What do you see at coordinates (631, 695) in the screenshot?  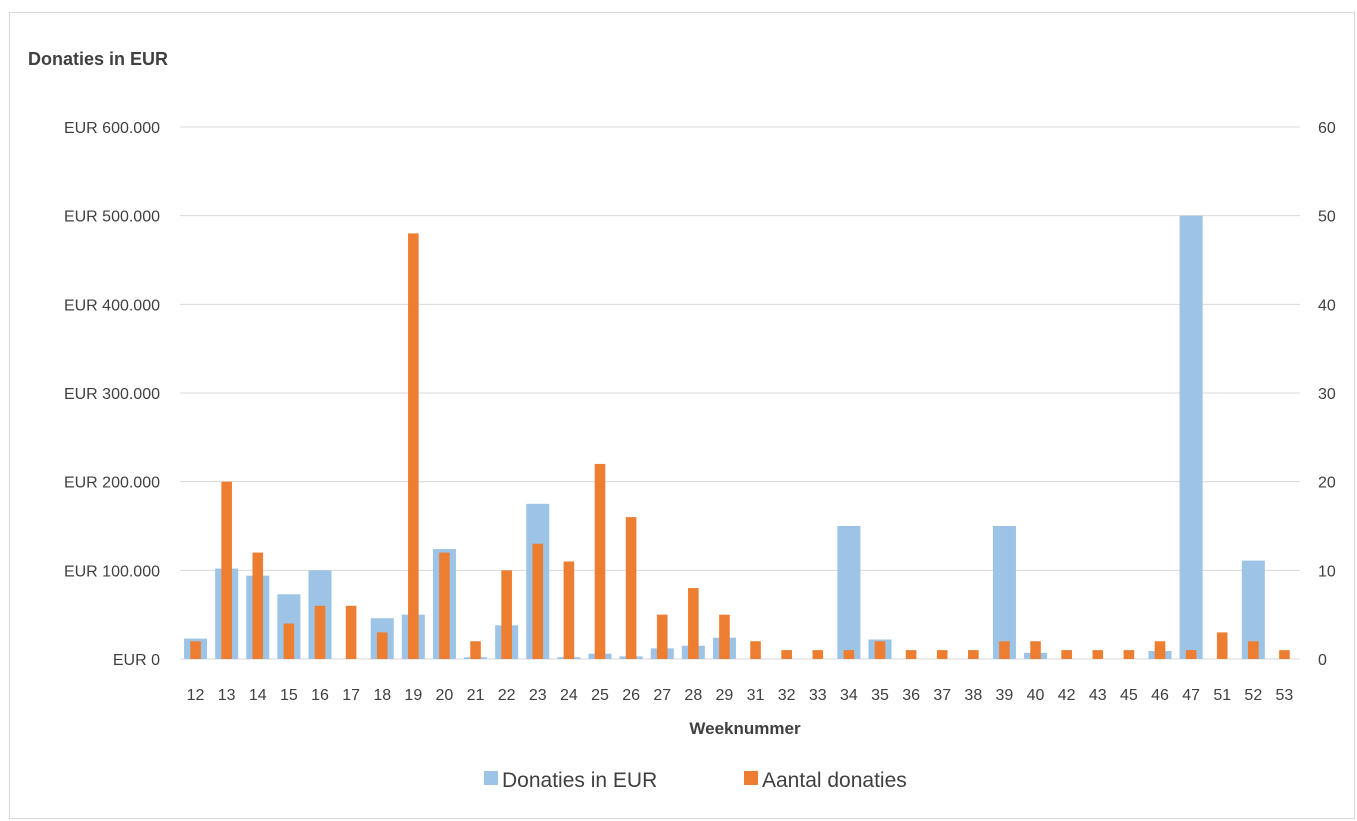 I see `x-tick-label: 26` at bounding box center [631, 695].